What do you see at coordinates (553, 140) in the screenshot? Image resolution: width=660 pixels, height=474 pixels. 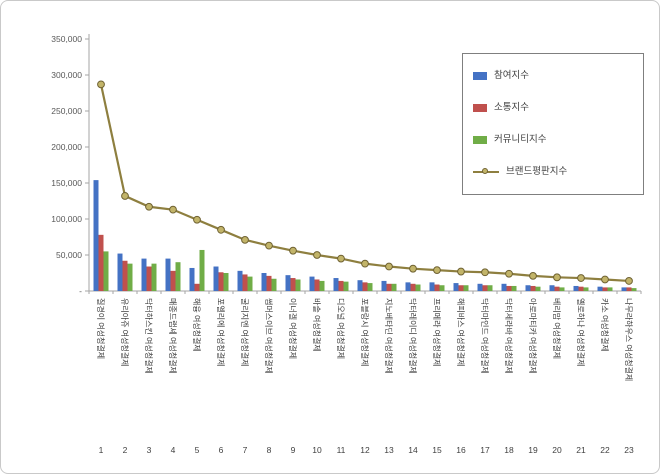 I see `legend-item-community-index: 커뮤니티지수` at bounding box center [553, 140].